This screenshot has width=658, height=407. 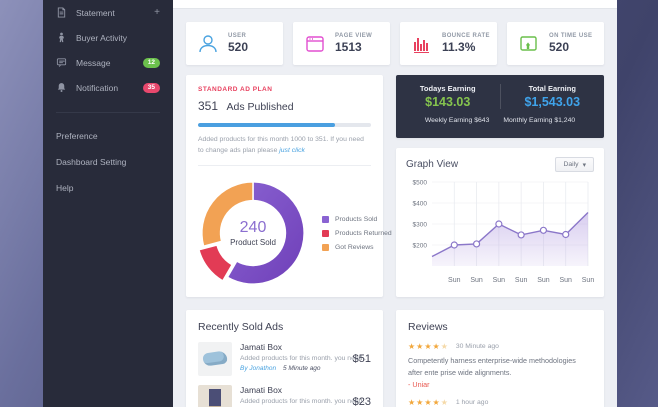 What do you see at coordinates (157, 12) in the screenshot?
I see `plus-icon: +` at bounding box center [157, 12].